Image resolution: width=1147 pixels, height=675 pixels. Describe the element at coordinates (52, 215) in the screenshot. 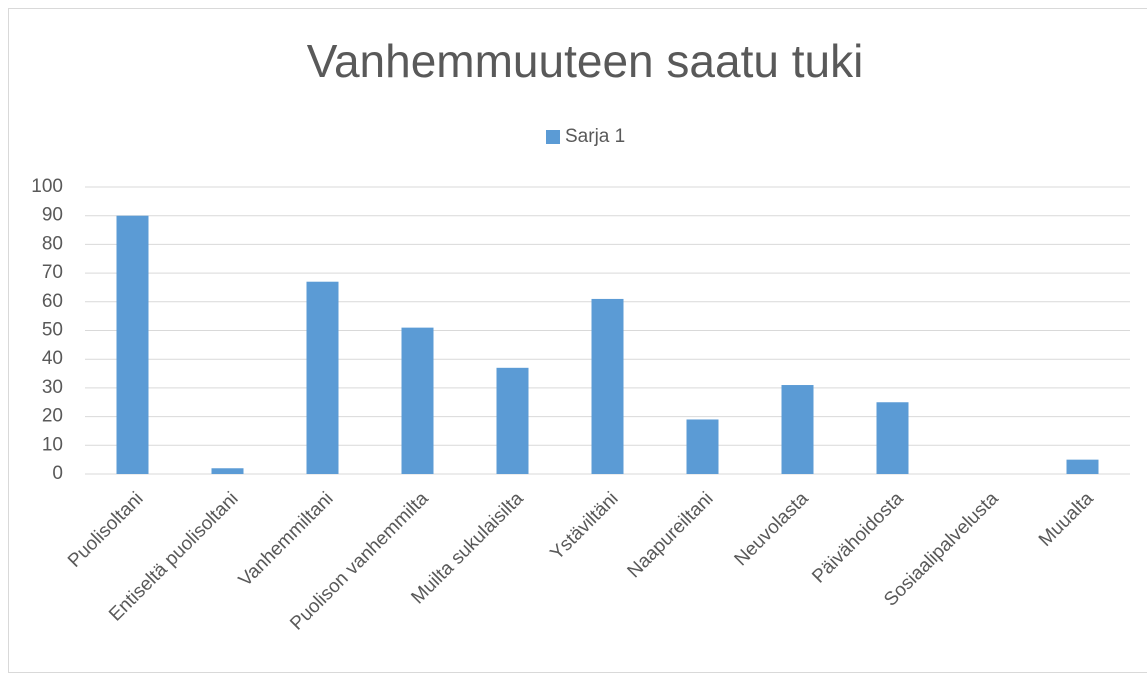

I see `y-tick-label: 90` at that location.